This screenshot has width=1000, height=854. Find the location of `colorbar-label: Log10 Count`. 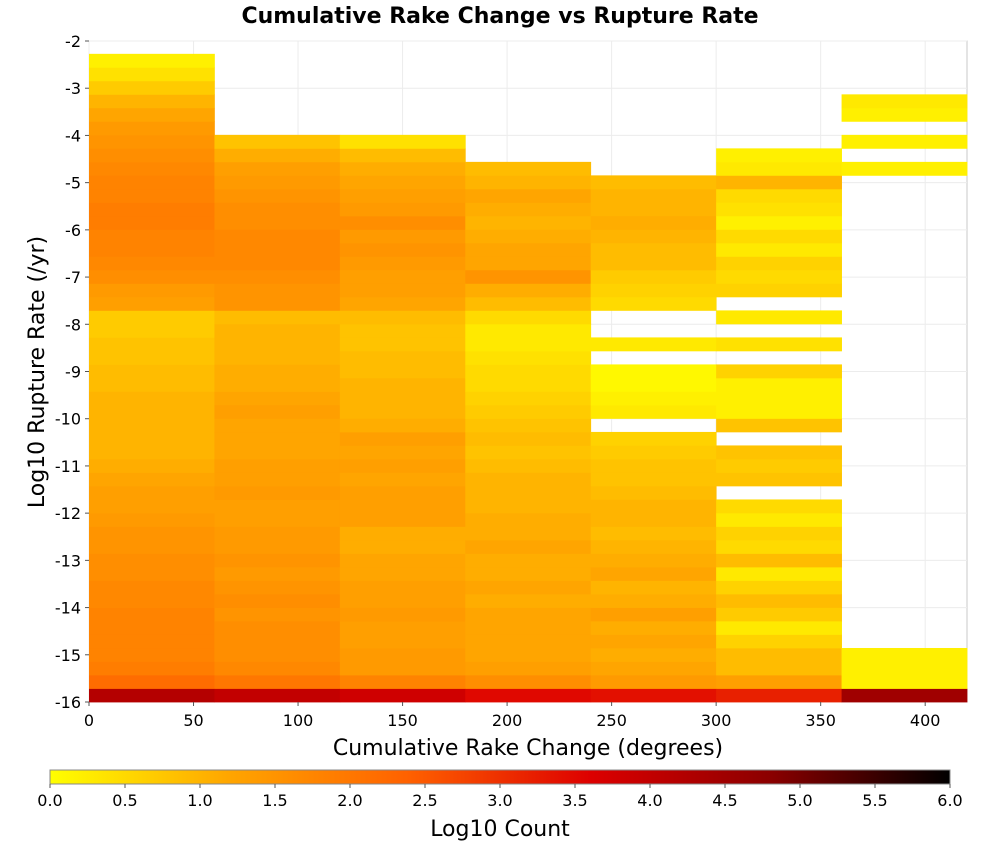

colorbar-label: Log10 Count is located at coordinates (500, 829).